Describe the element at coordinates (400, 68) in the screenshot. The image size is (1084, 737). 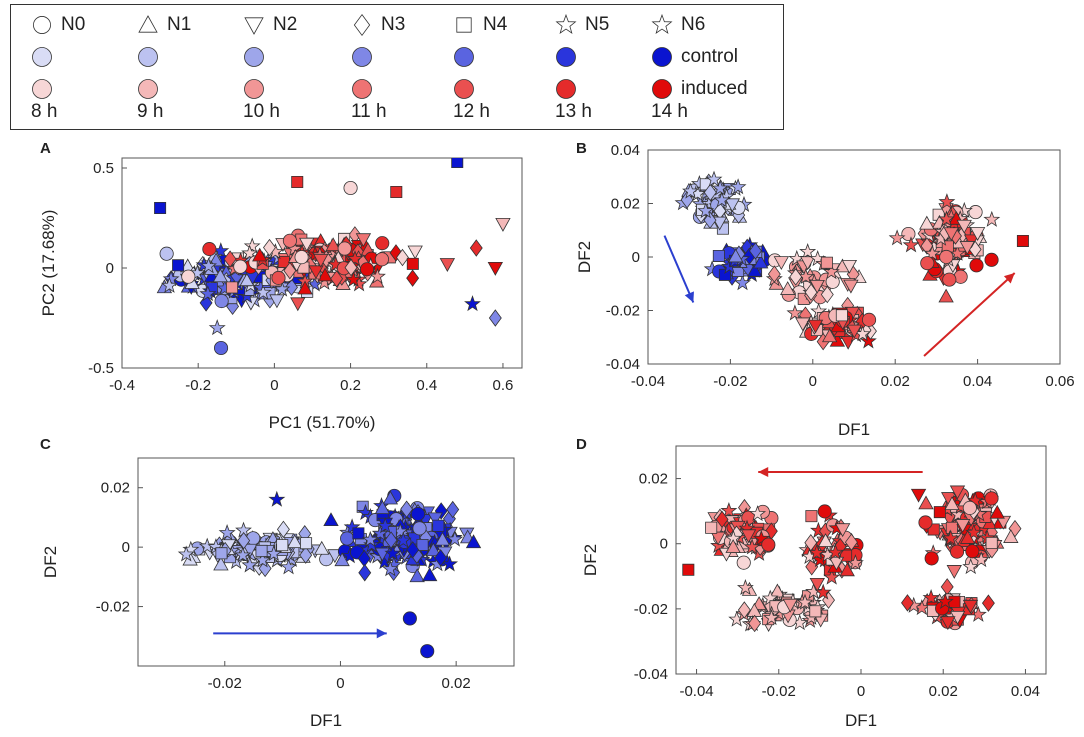
I see `legend-column-n3: N3 11 h` at that location.